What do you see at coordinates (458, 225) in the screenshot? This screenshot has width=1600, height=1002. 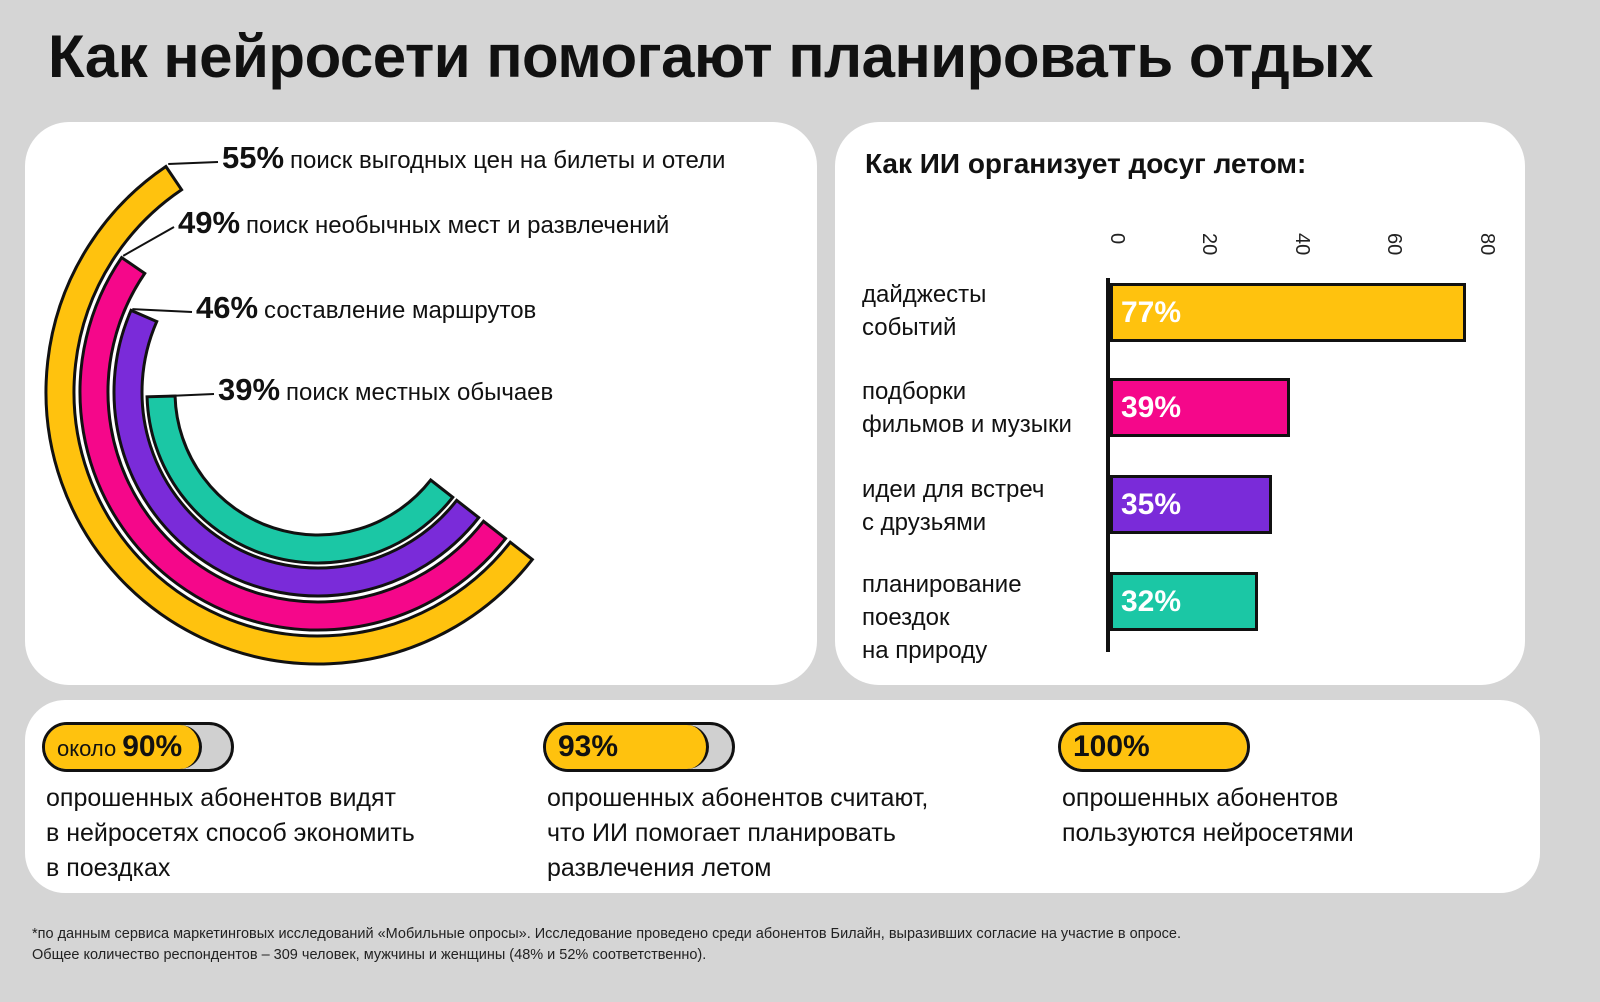 I see `radial-text: поиск необычных мест и развлечений` at bounding box center [458, 225].